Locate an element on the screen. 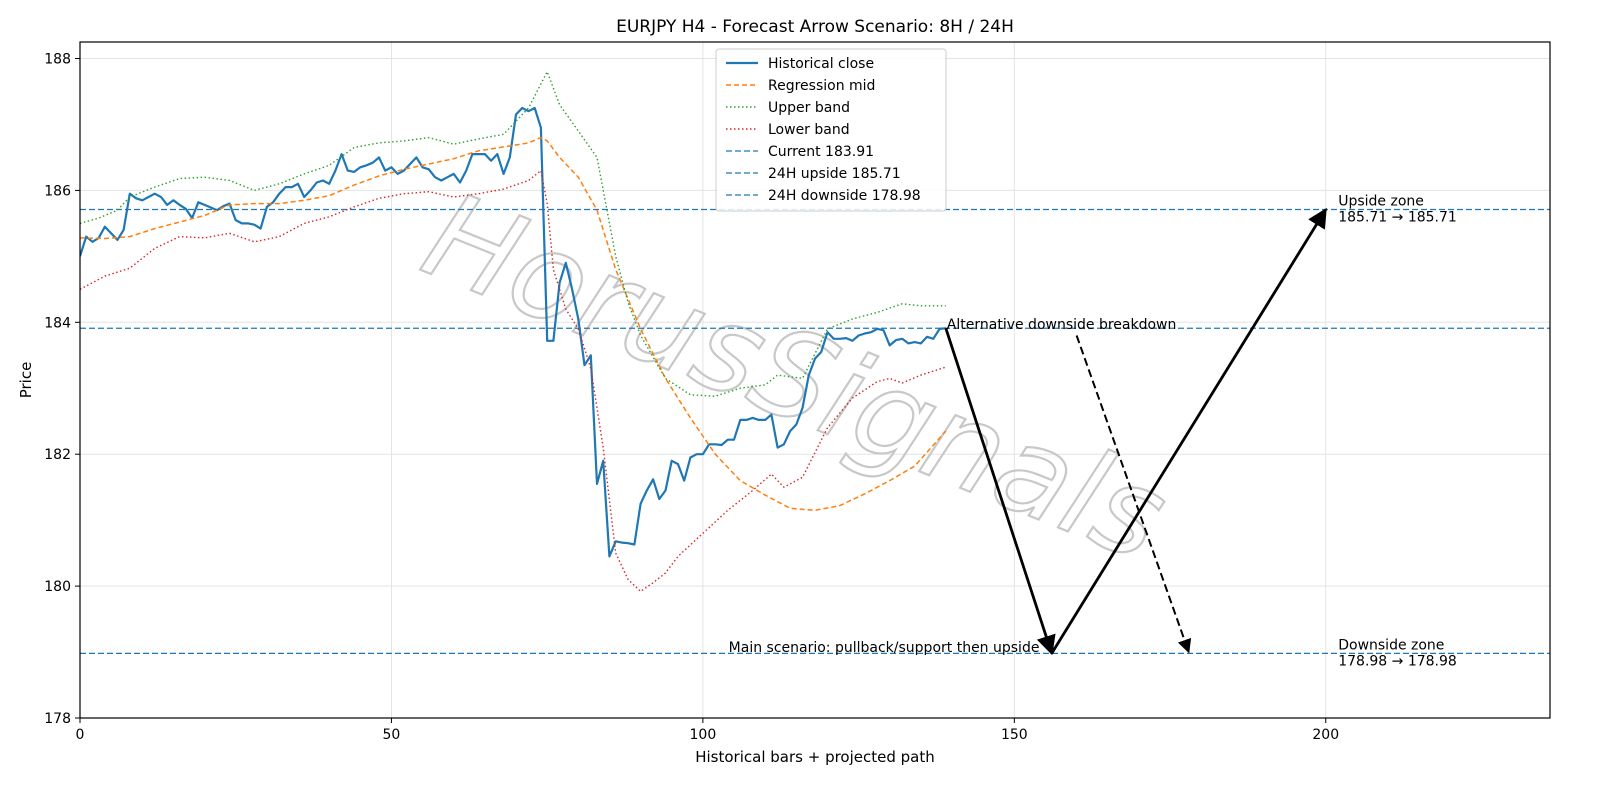 The image size is (1600, 800). x-tick-label: 200 is located at coordinates (1325, 735).